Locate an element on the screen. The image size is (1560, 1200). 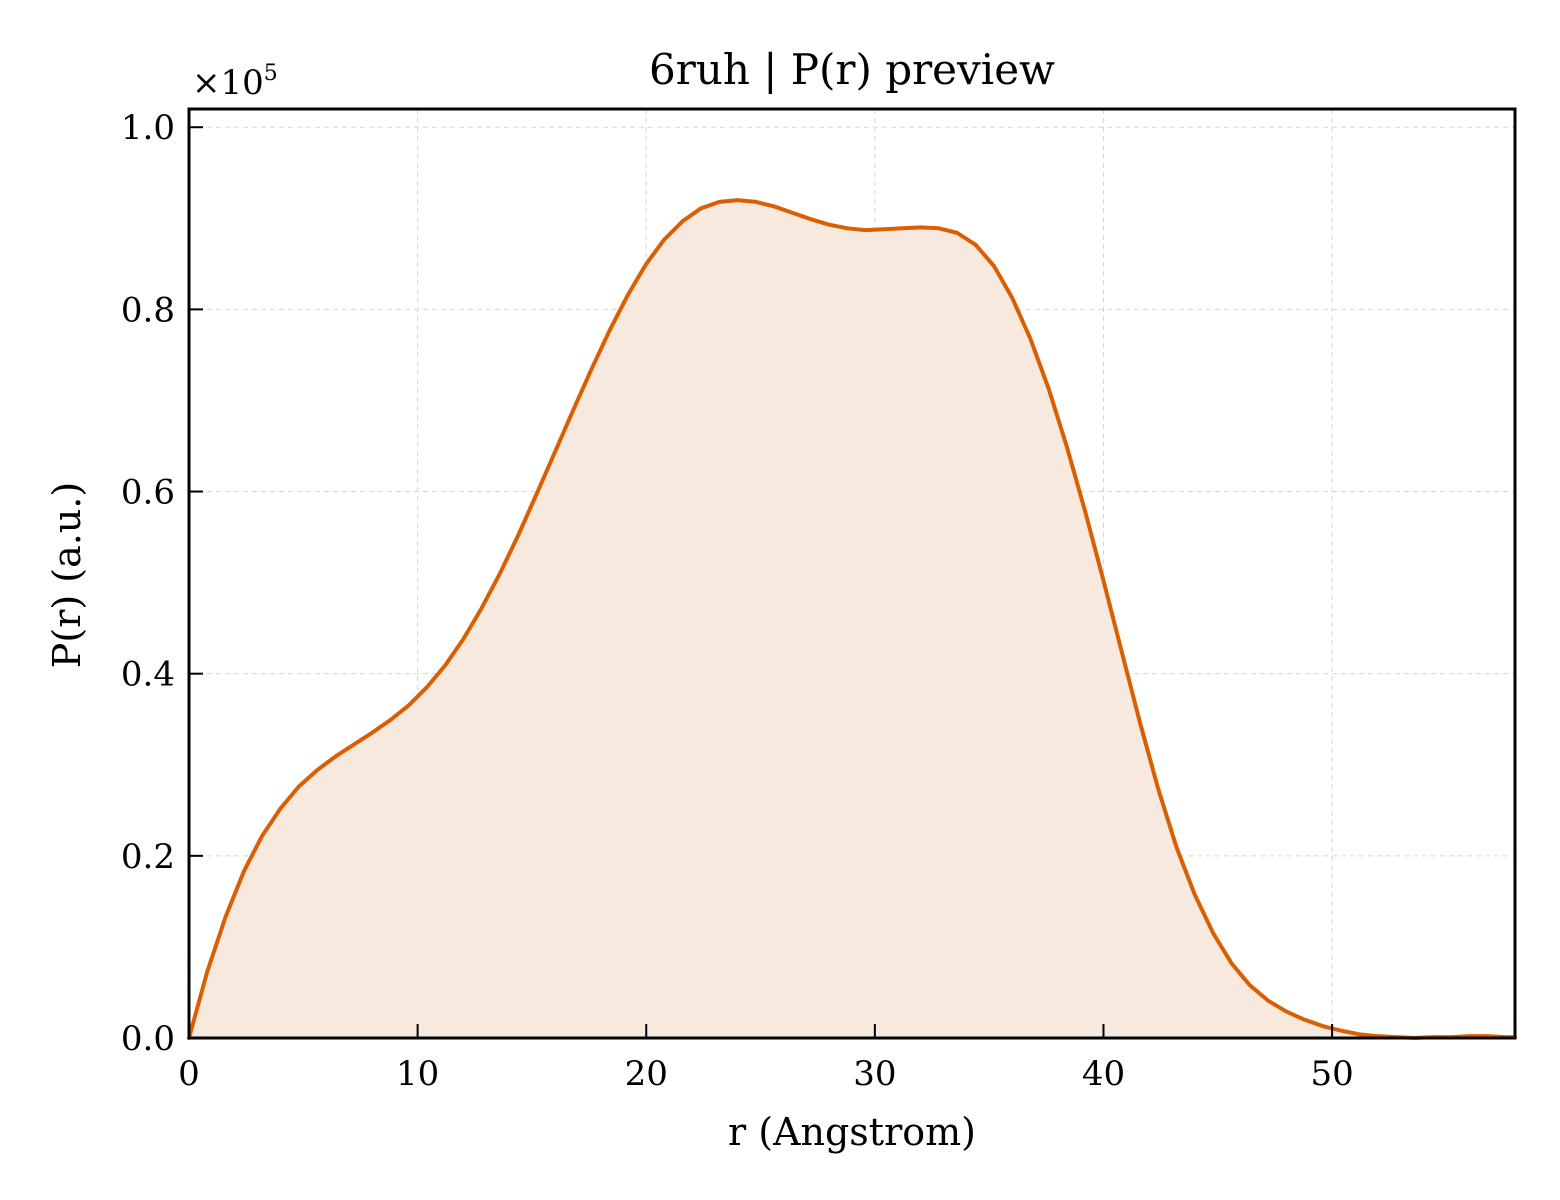
y-tick-label: 0.6 is located at coordinates (148, 493).